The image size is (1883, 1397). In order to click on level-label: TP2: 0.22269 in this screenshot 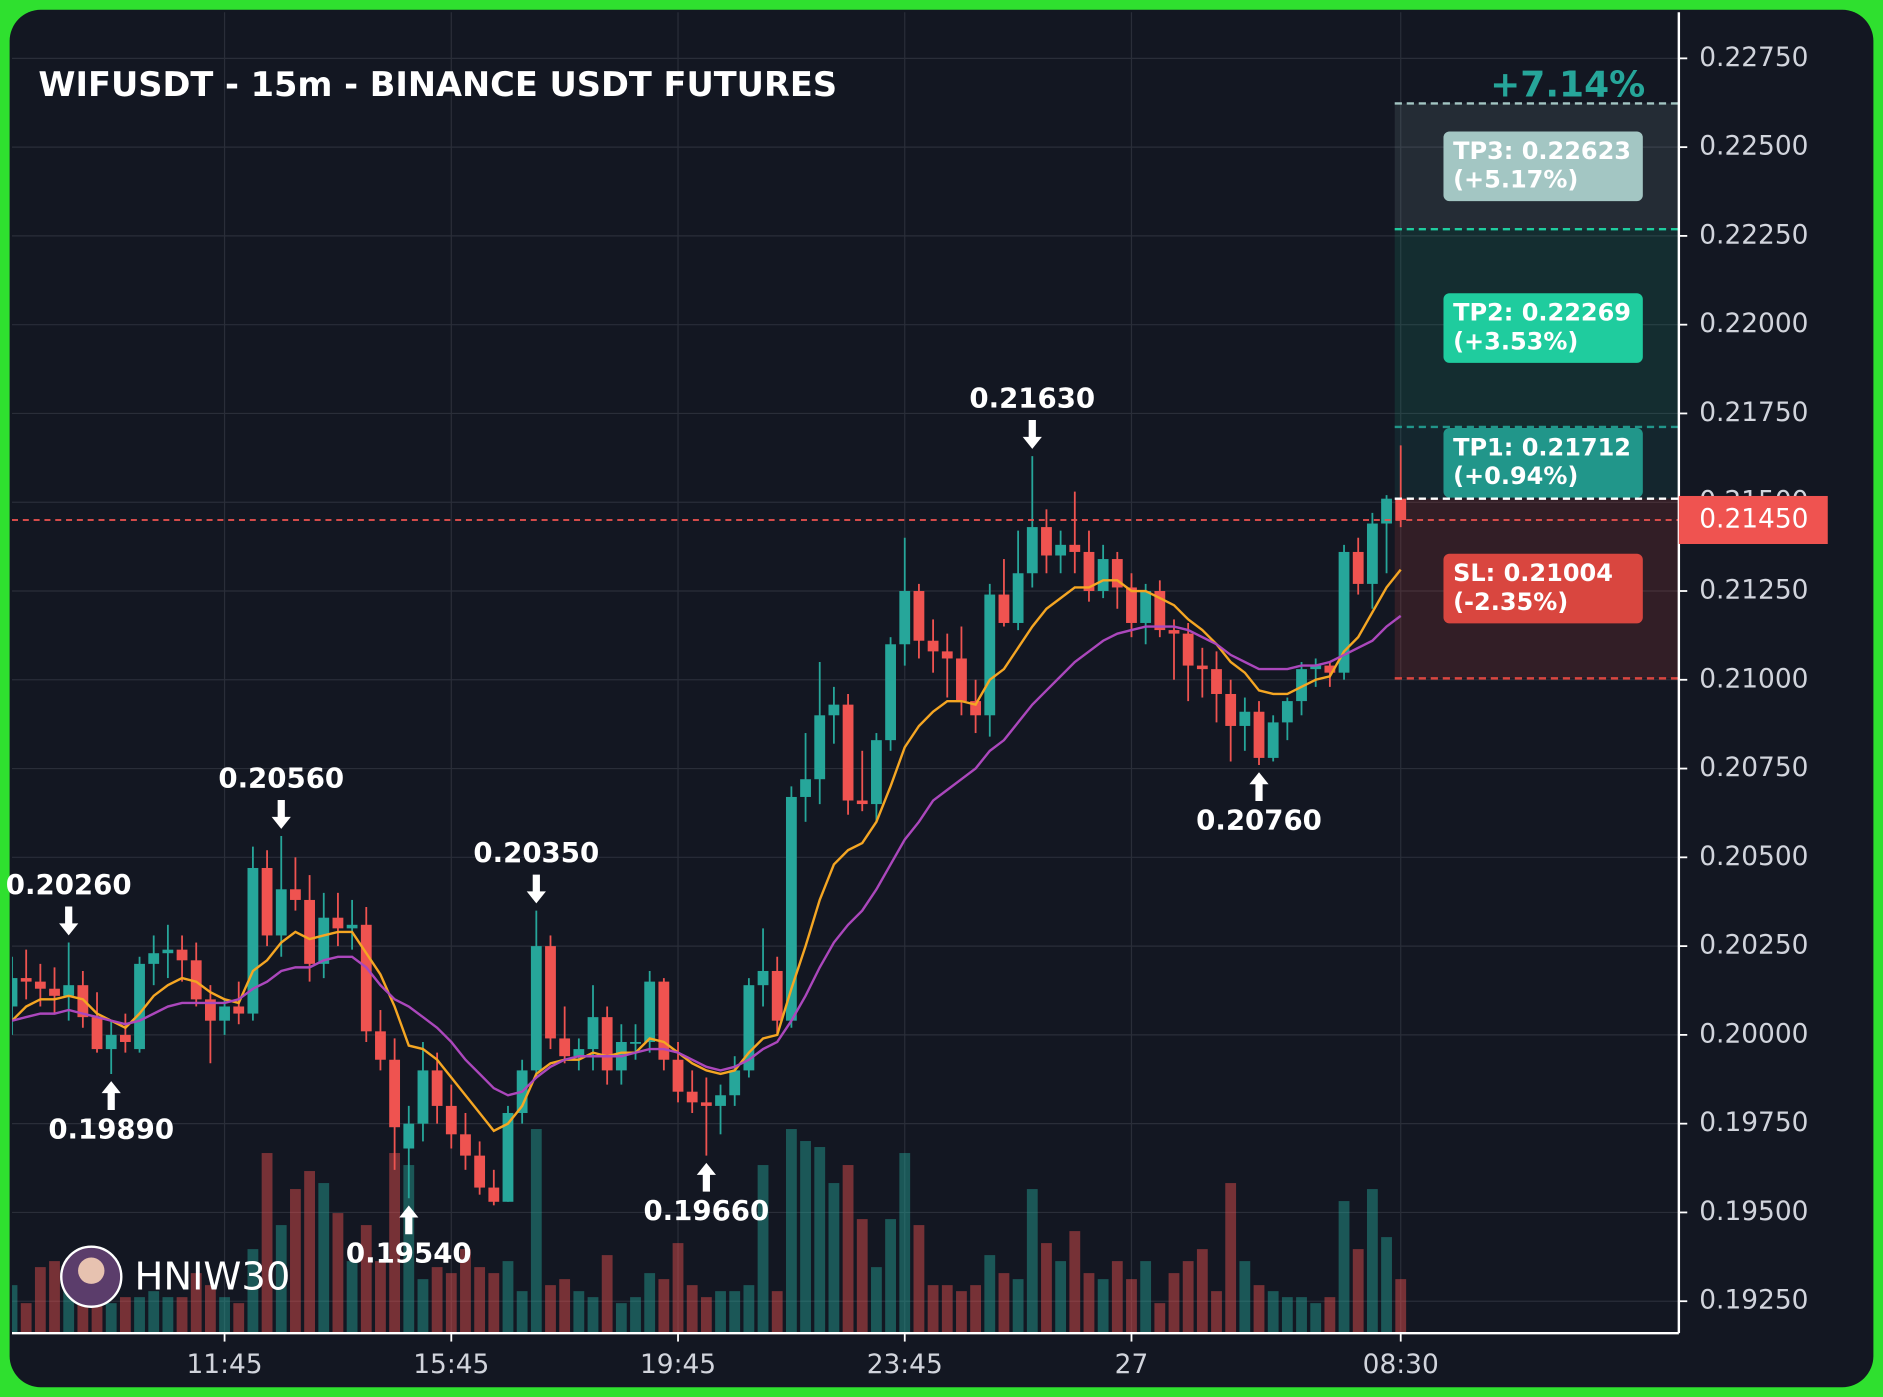, I will do `click(1542, 313)`.